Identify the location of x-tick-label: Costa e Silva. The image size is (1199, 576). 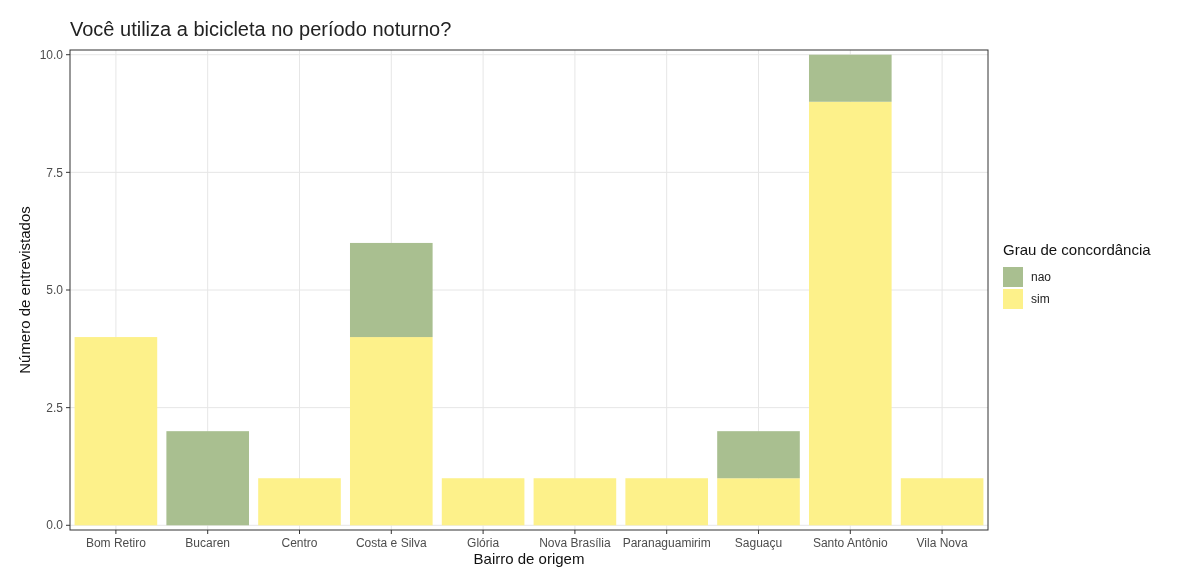
(391, 543).